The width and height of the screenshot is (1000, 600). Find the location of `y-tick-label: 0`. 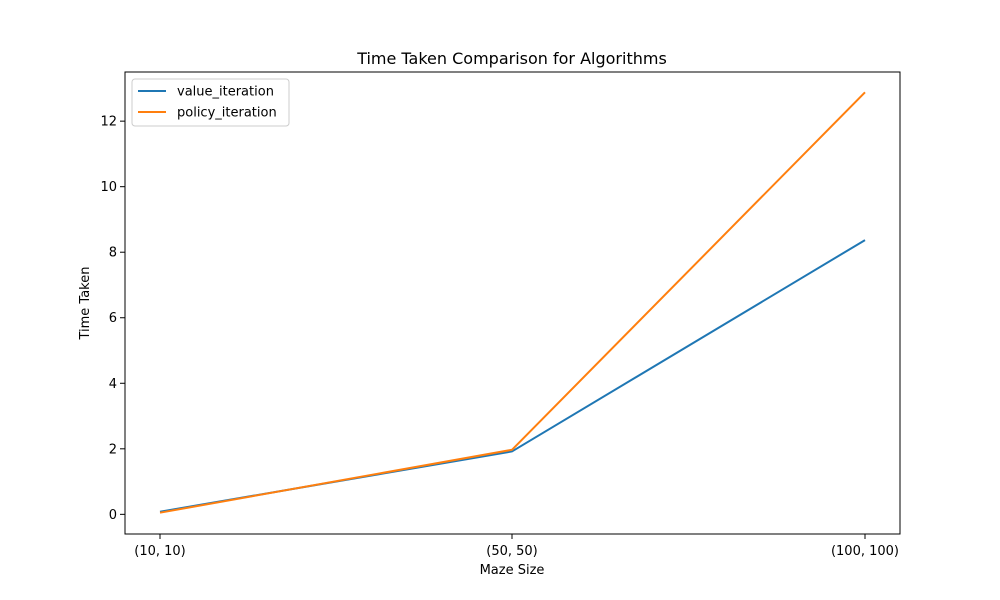

y-tick-label: 0 is located at coordinates (113, 515).